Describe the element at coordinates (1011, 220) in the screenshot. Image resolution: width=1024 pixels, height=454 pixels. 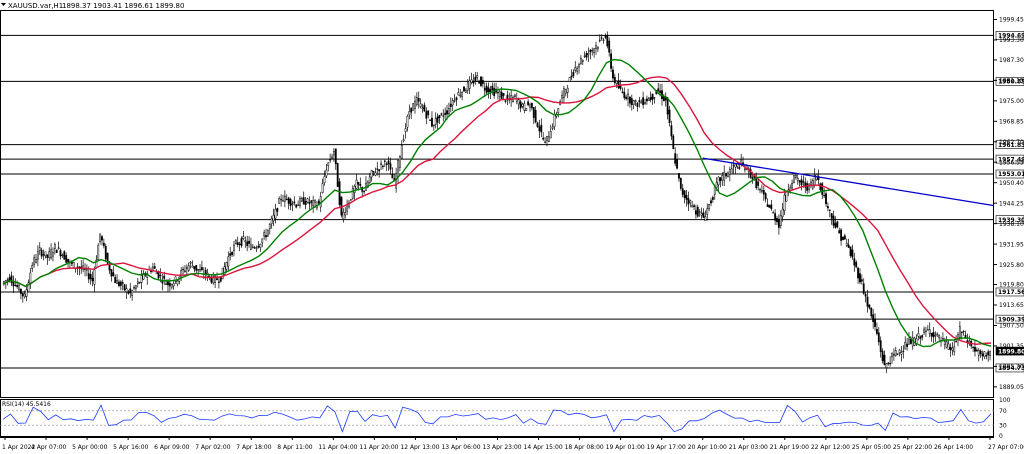
I see `price-level-label: 1939.30` at that location.